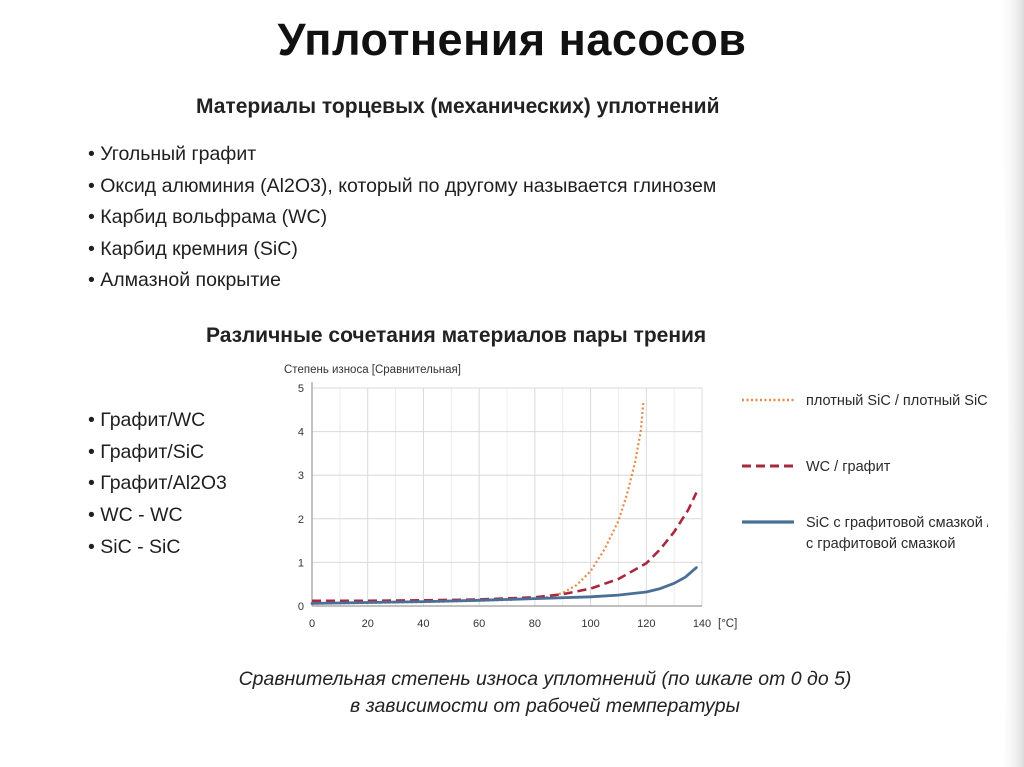 Image resolution: width=1024 pixels, height=767 pixels. I want to click on series-line-dense-sic, so click(478, 502).